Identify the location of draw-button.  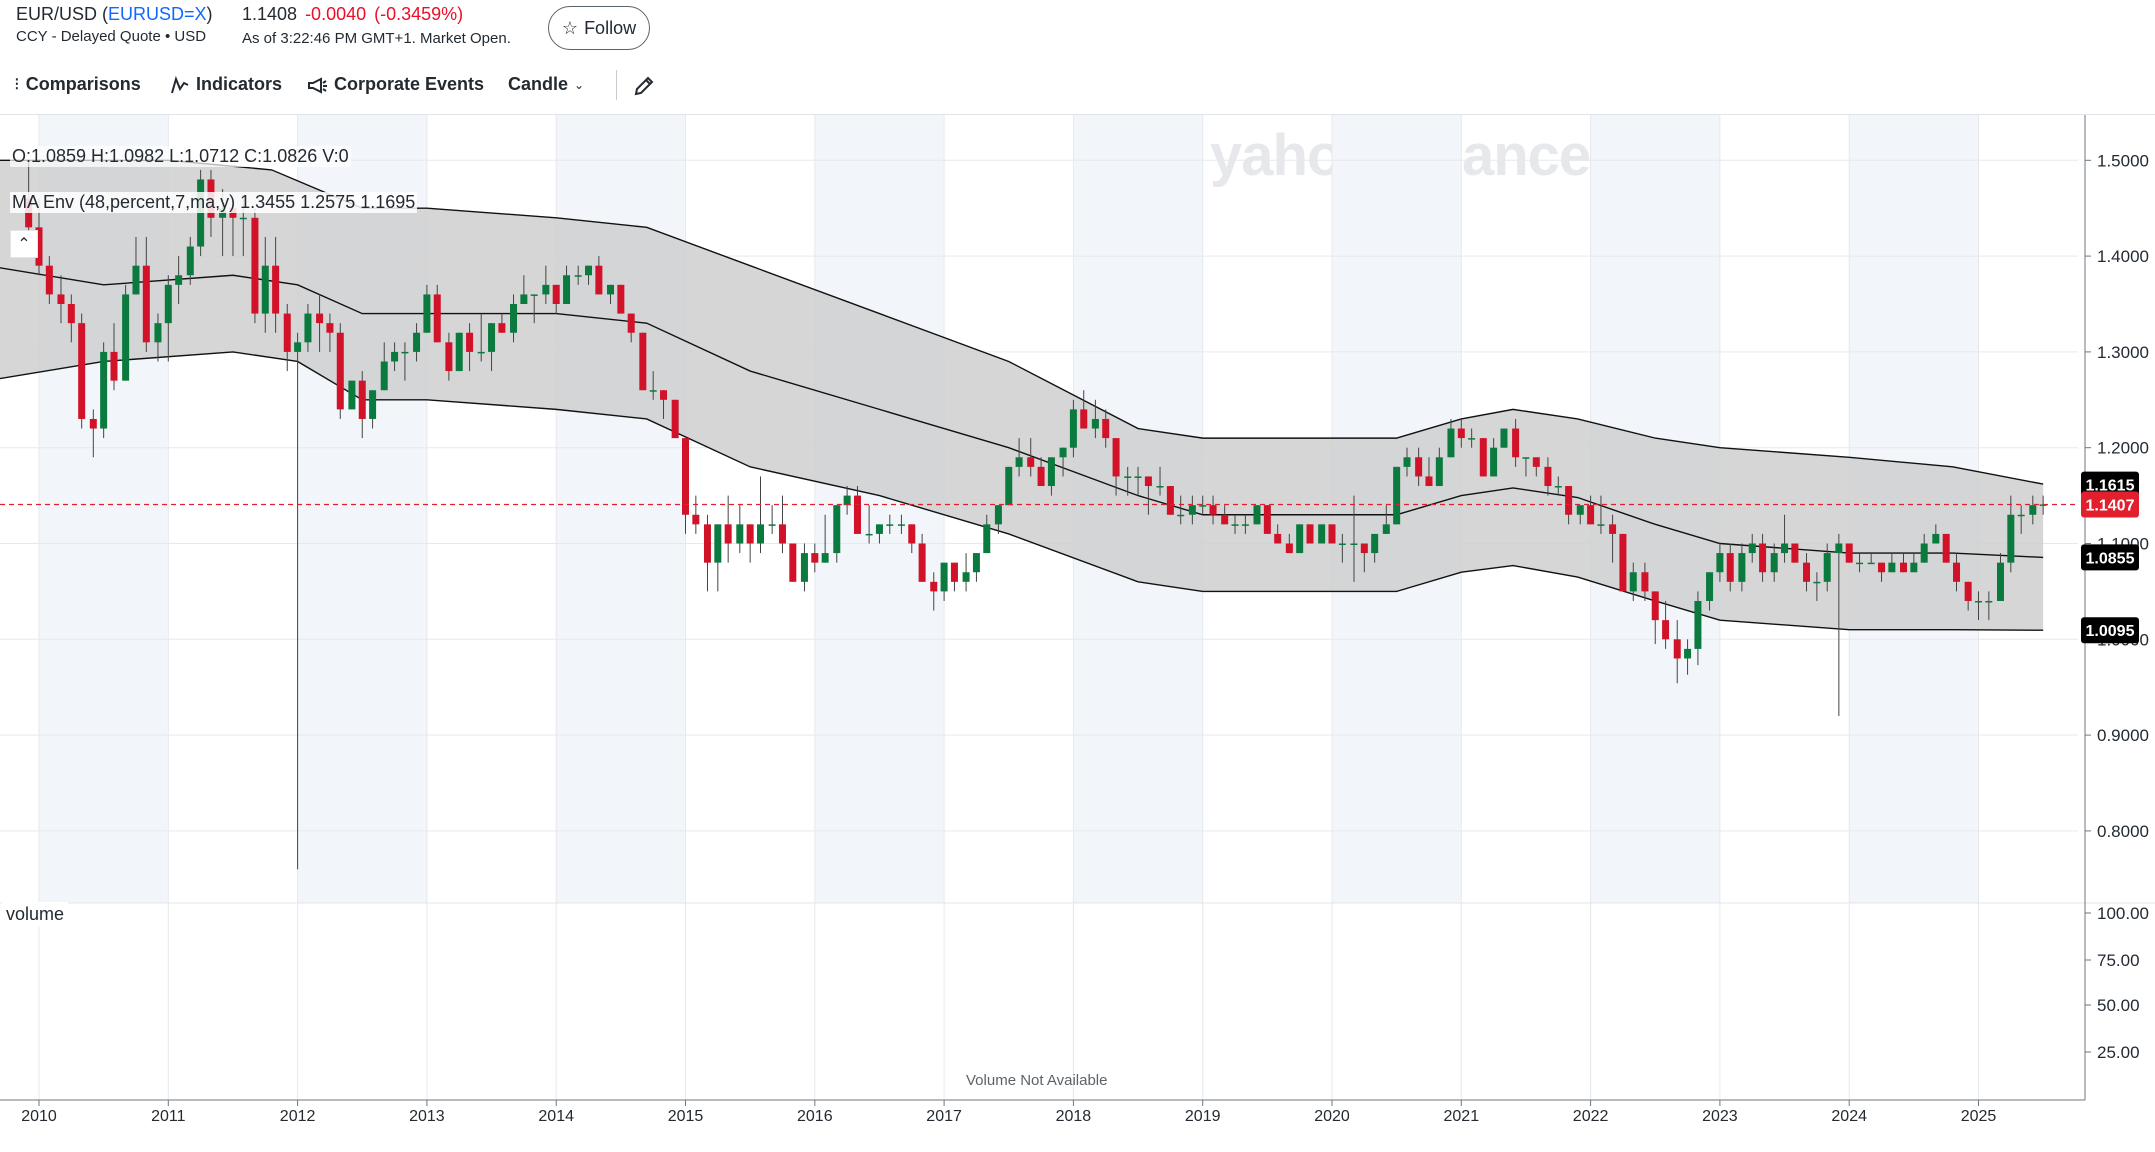
(644, 86).